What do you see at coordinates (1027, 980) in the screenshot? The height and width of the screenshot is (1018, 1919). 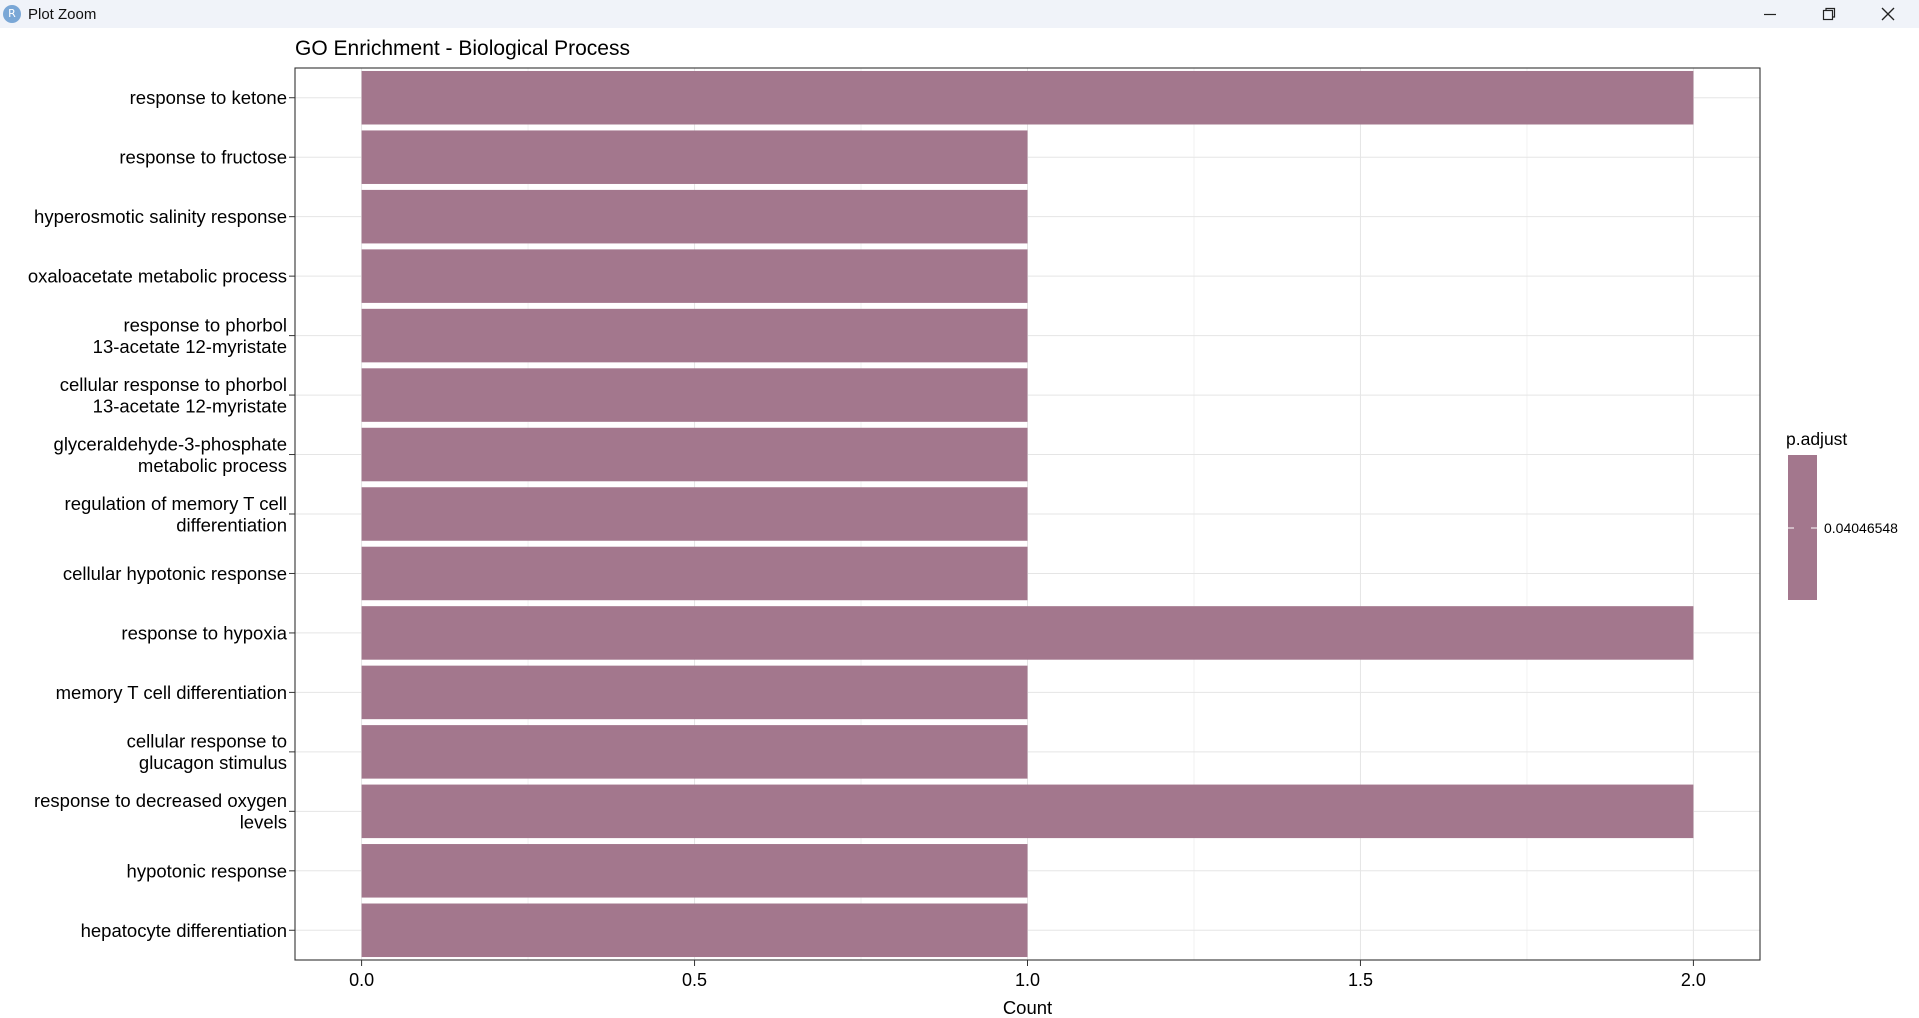 I see `x-tick-label: 1.0` at bounding box center [1027, 980].